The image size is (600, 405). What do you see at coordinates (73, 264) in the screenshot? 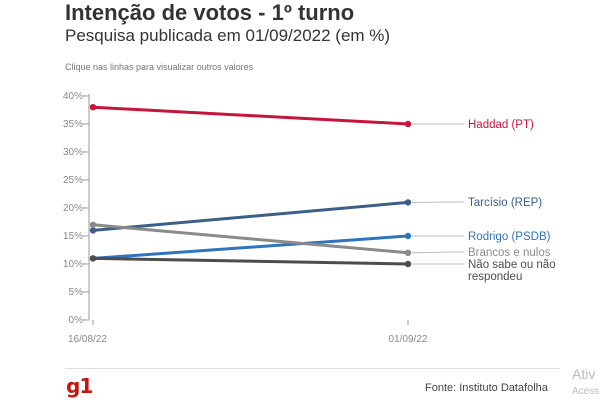
I see `y-tick-label: 10%` at bounding box center [73, 264].